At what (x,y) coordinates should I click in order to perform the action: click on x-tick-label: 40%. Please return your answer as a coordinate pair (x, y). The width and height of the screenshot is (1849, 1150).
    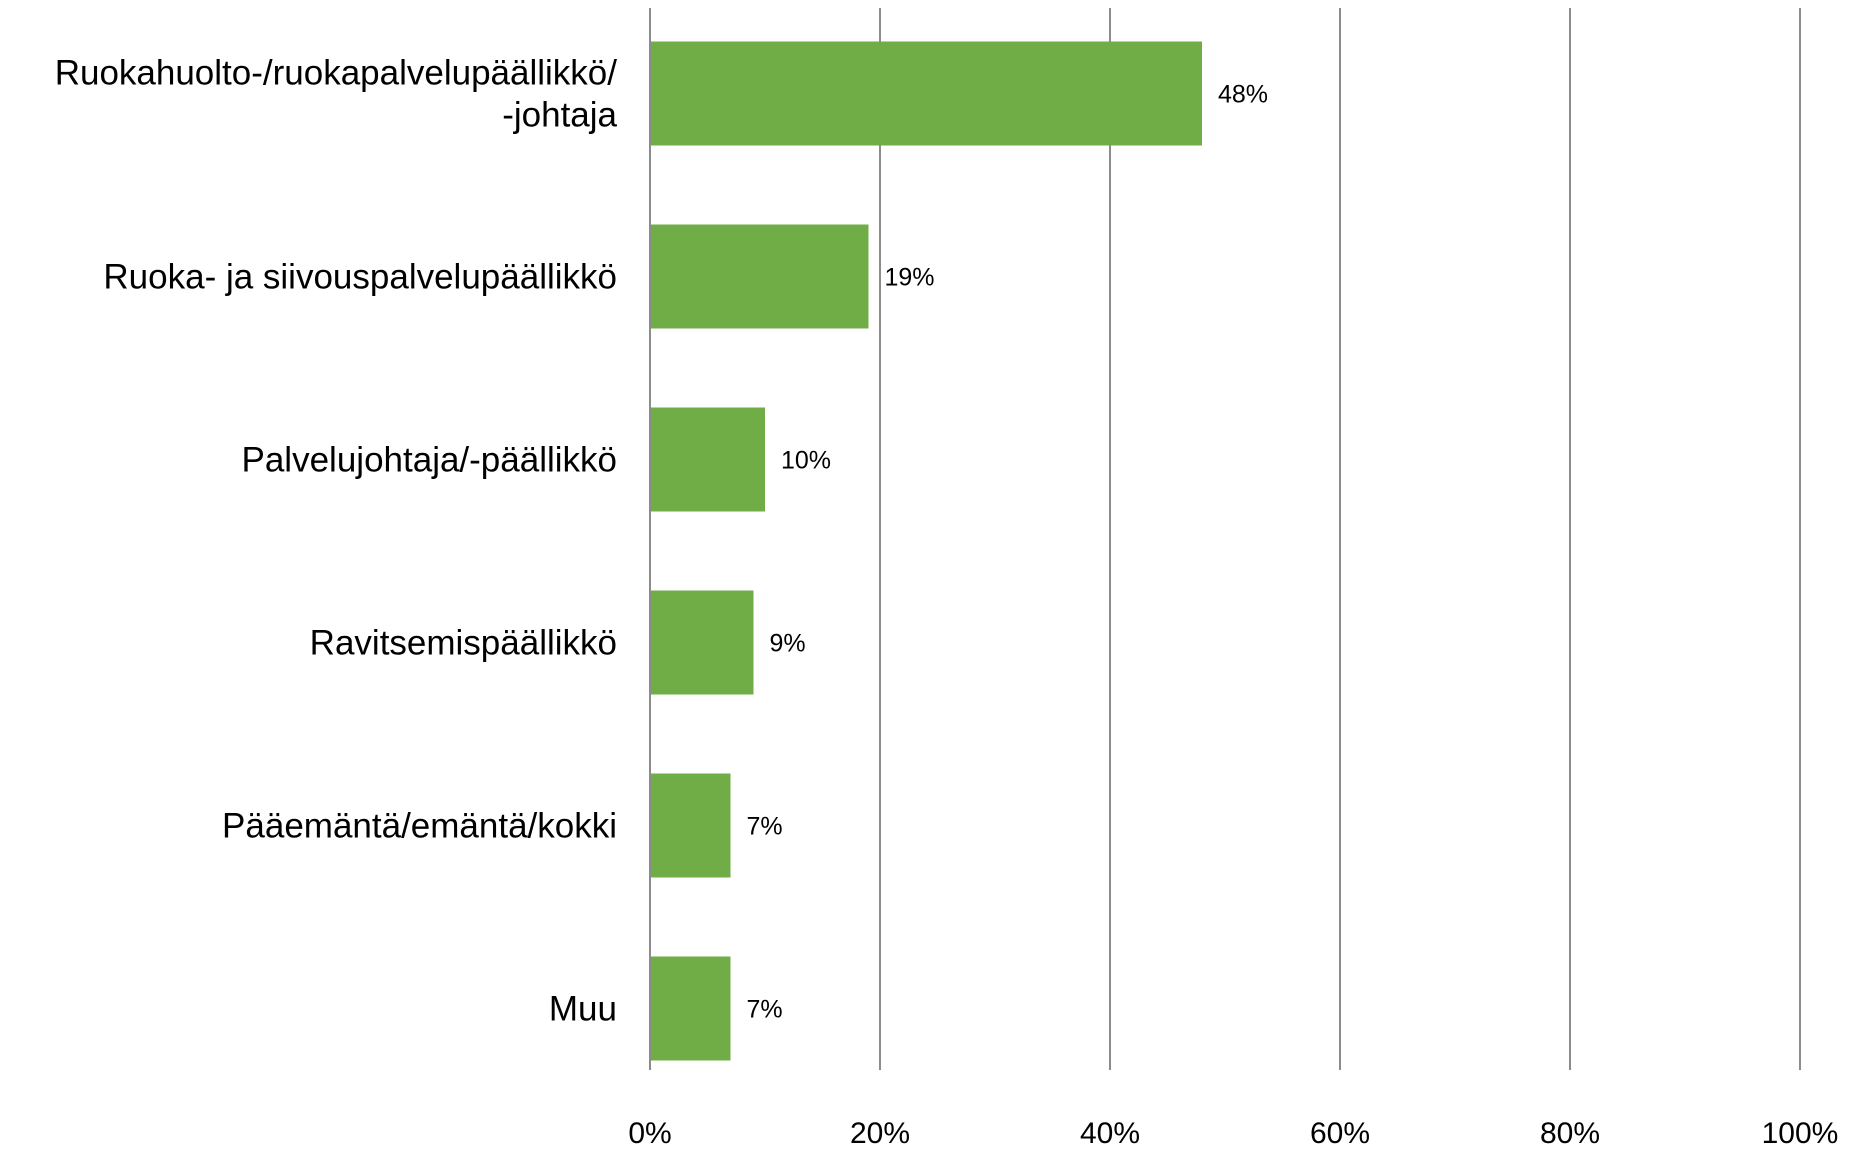
    Looking at the image, I should click on (1110, 1133).